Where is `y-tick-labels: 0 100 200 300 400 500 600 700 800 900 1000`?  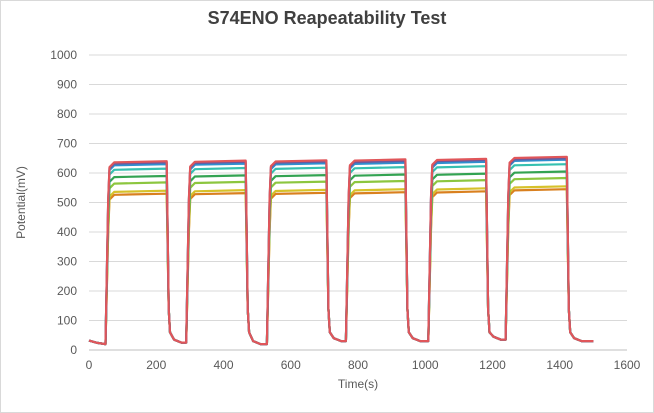
y-tick-labels: 0 100 200 300 400 500 600 700 800 900 1000 is located at coordinates (63, 202).